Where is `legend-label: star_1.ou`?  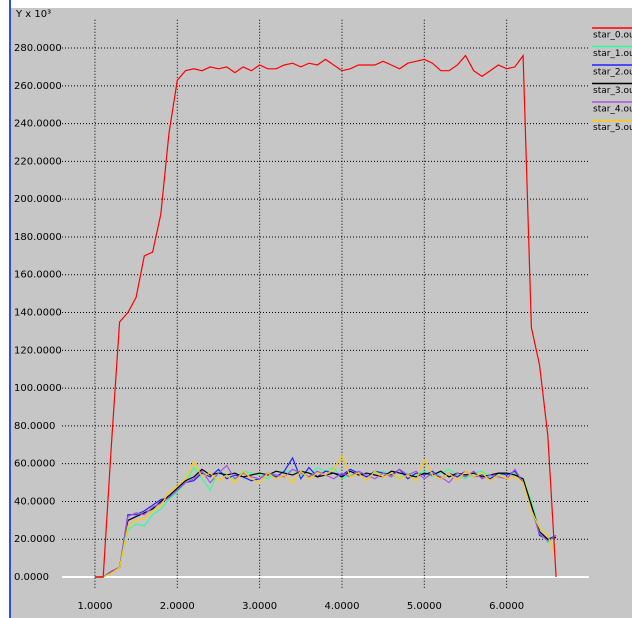 legend-label: star_1.ou is located at coordinates (612, 54).